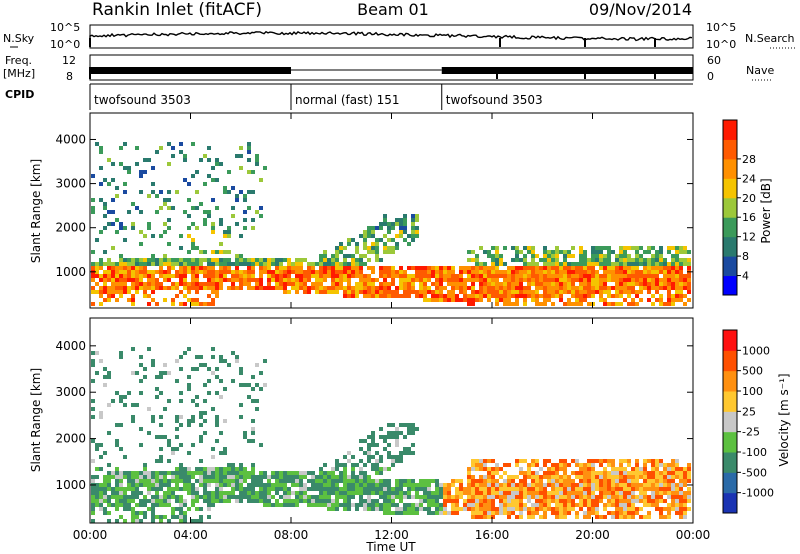 The image size is (800, 554). I want to click on power-colorbar-tick-label: 16, so click(749, 217).